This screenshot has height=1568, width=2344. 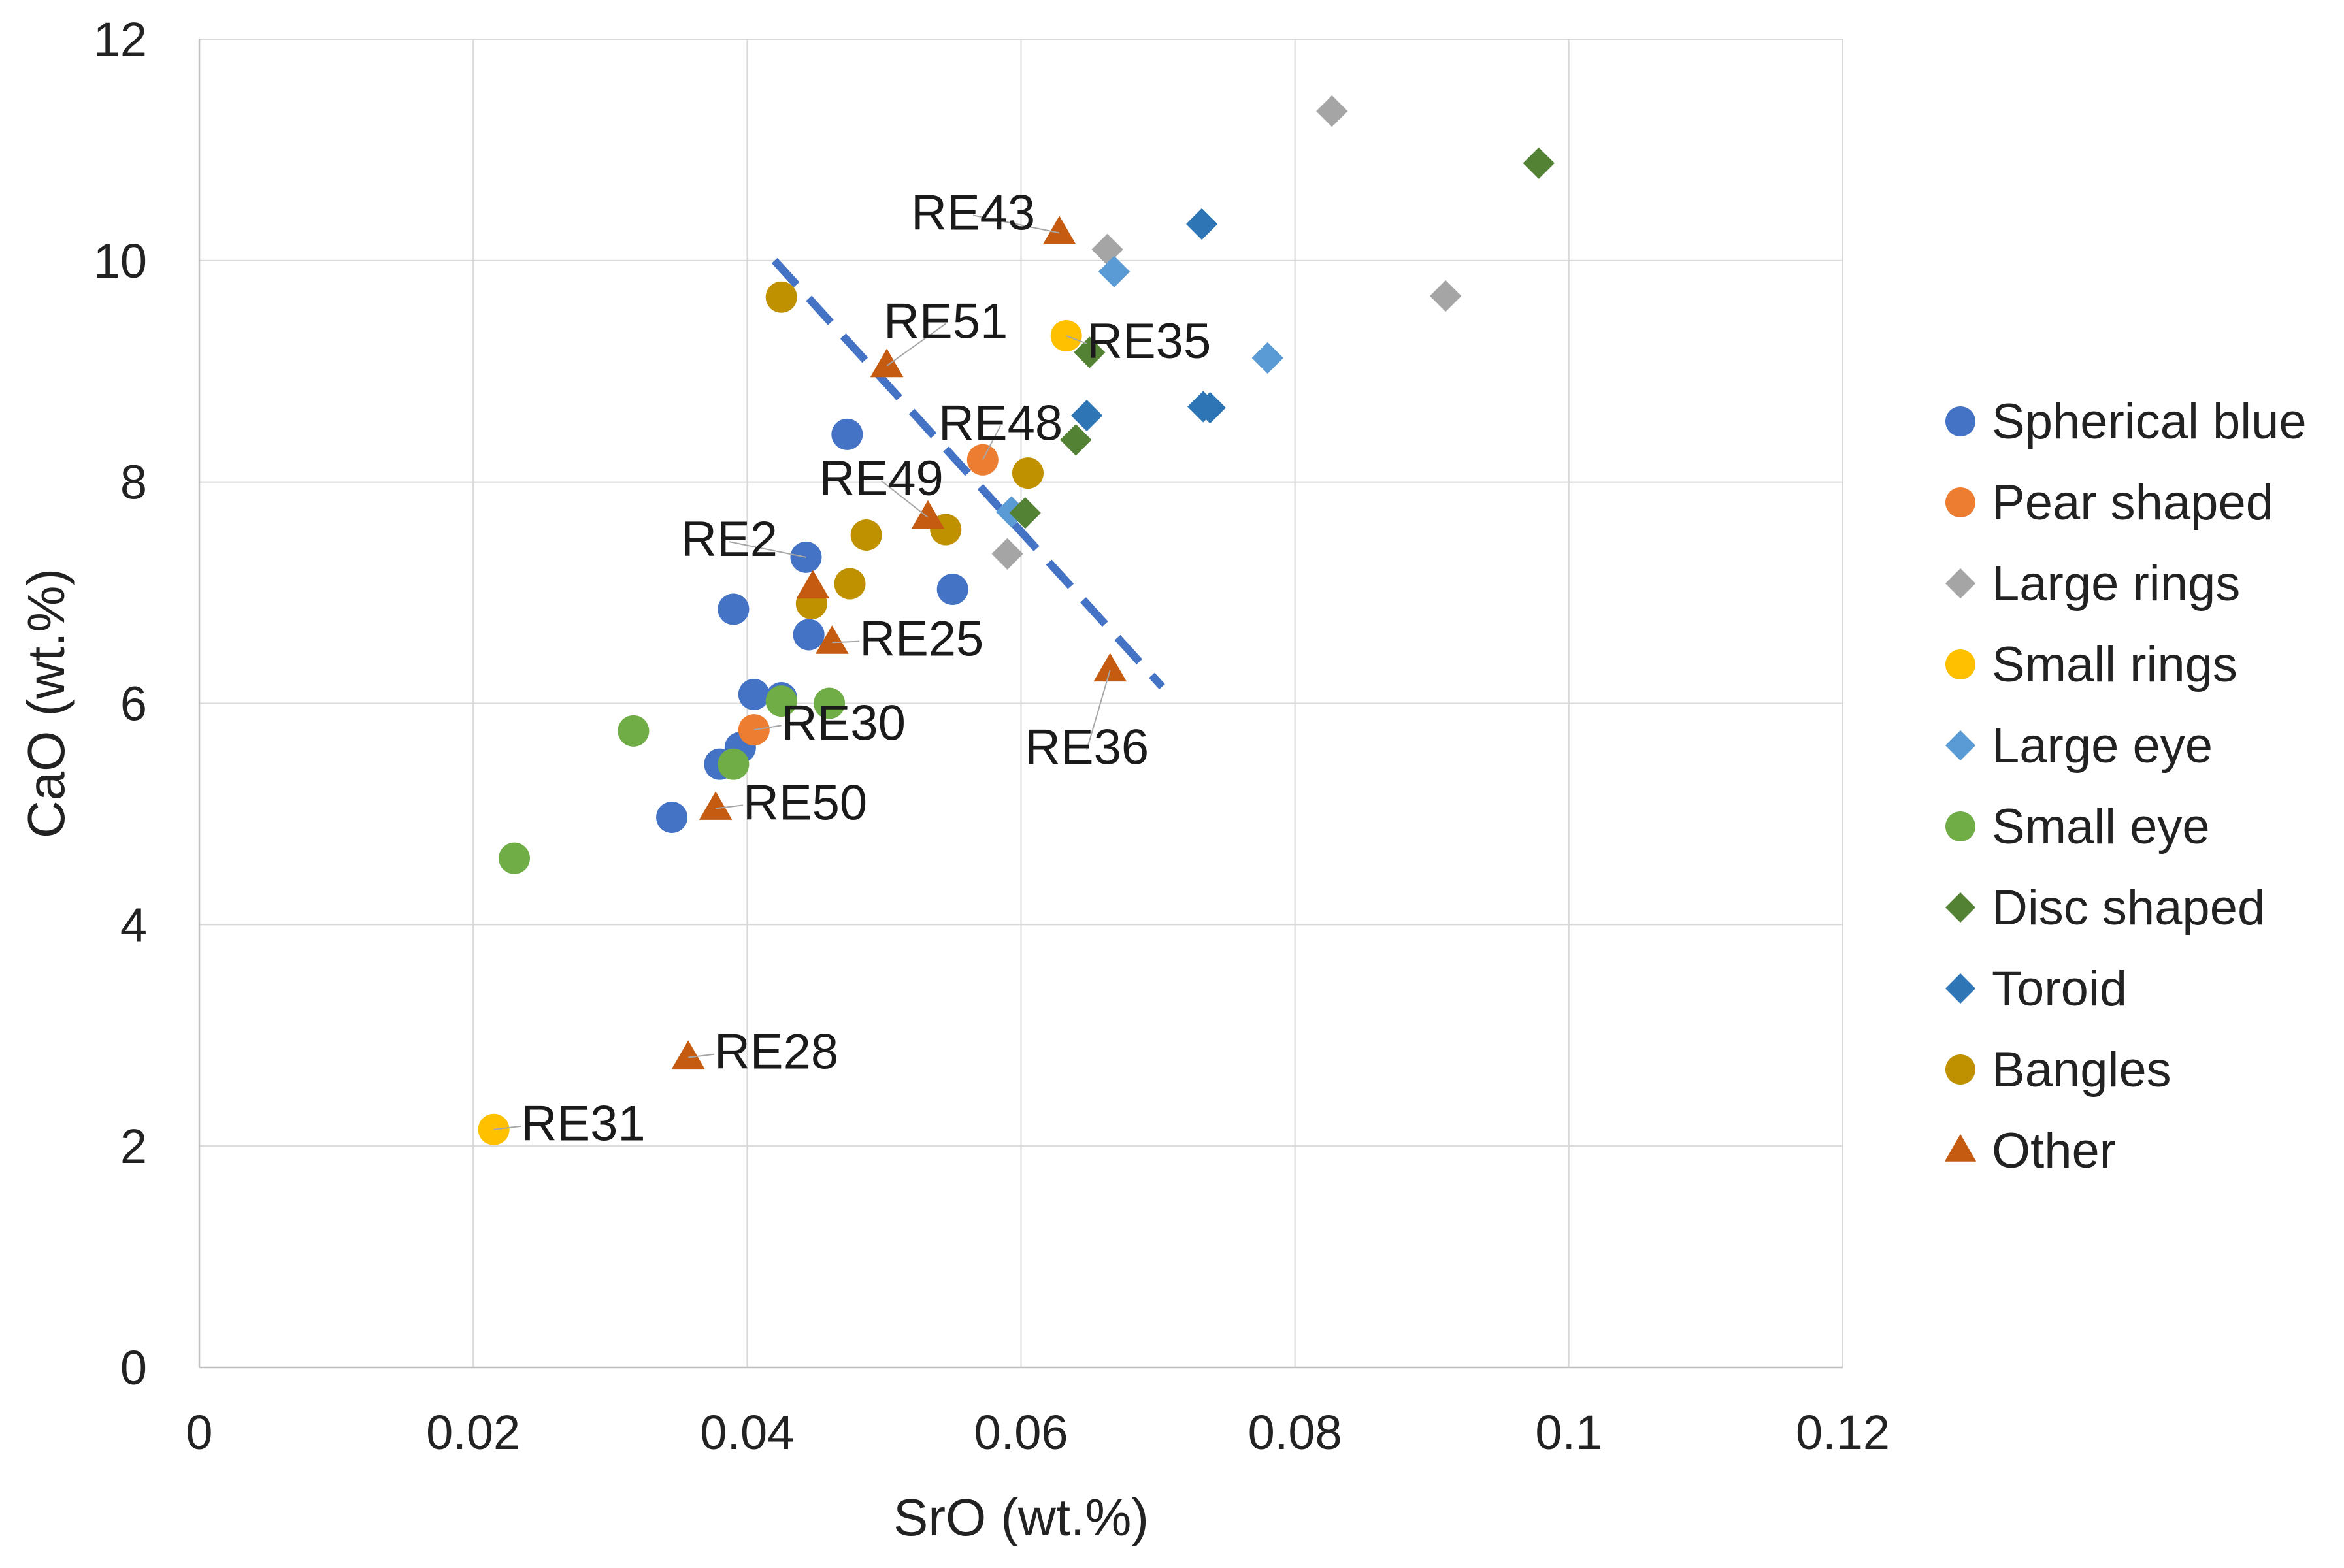 What do you see at coordinates (1021, 1432) in the screenshot?
I see `x-tick-label: 0.06` at bounding box center [1021, 1432].